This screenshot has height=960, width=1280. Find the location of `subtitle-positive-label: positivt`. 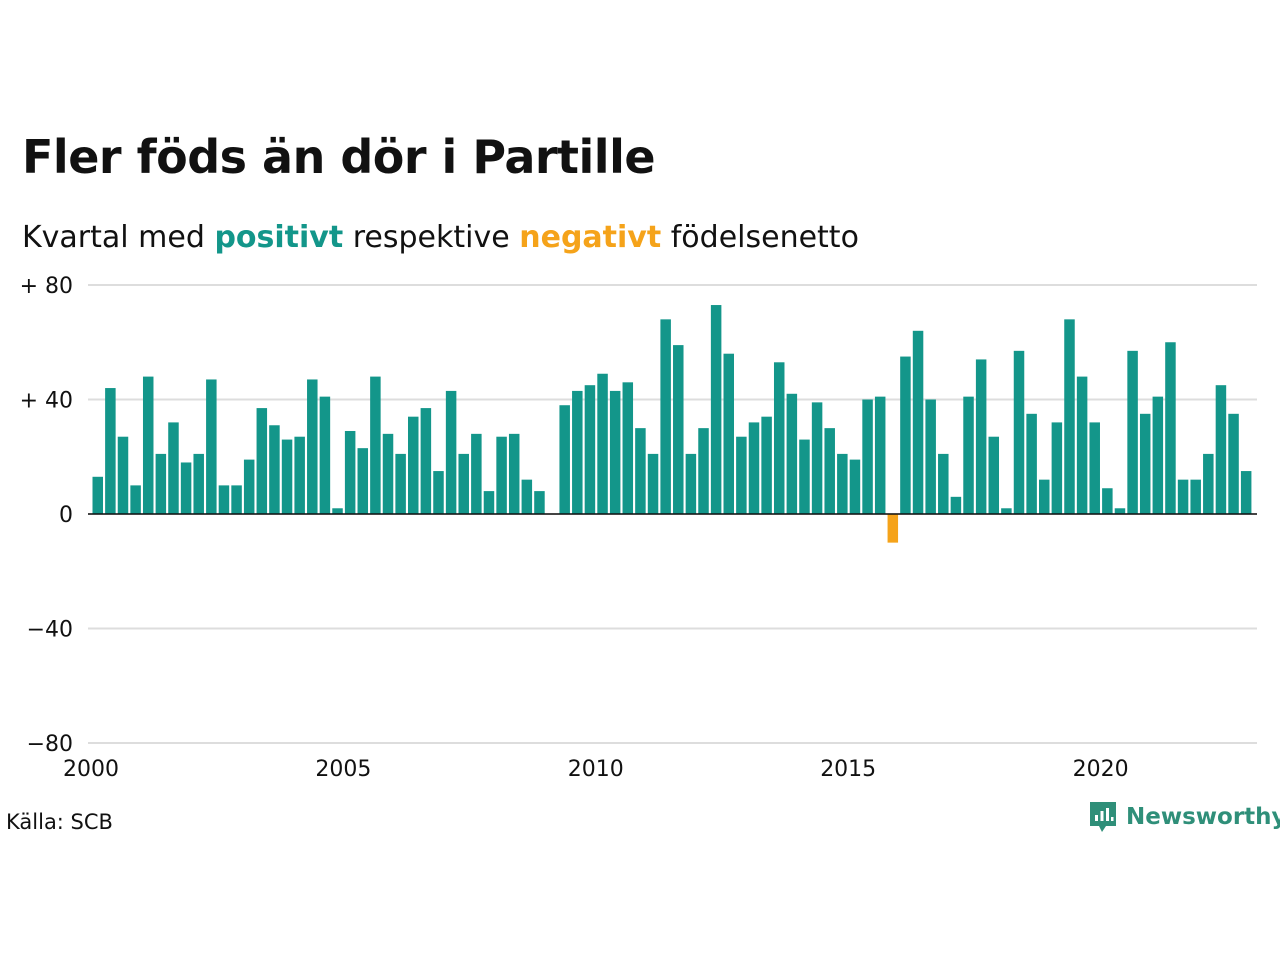

subtitle-positive-label: positivt is located at coordinates (279, 237).